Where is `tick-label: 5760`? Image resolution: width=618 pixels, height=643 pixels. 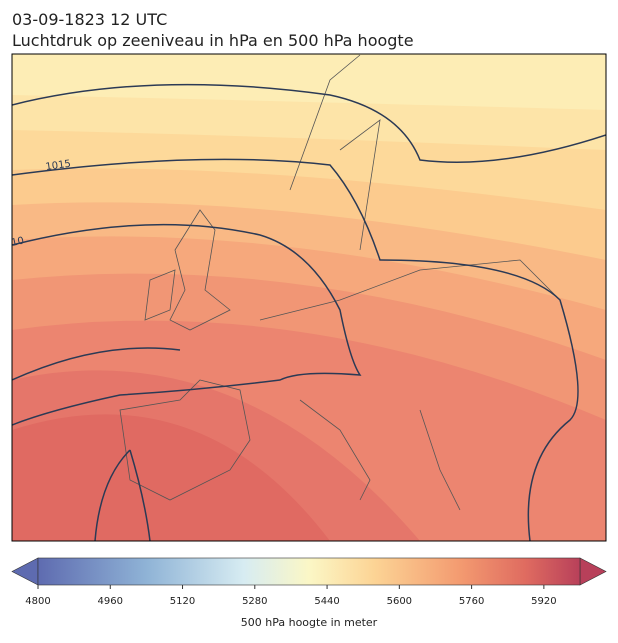 tick-label: 5760 is located at coordinates (471, 601).